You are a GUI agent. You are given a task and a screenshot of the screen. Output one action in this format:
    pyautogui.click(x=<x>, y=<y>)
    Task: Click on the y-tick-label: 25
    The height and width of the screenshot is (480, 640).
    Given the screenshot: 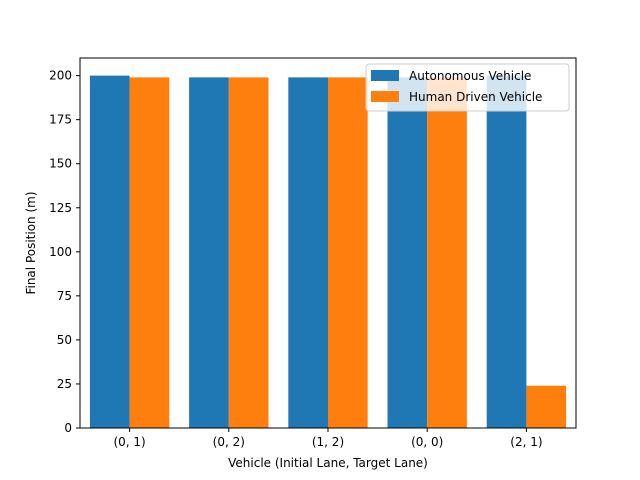 What is the action you would take?
    pyautogui.click(x=64, y=384)
    